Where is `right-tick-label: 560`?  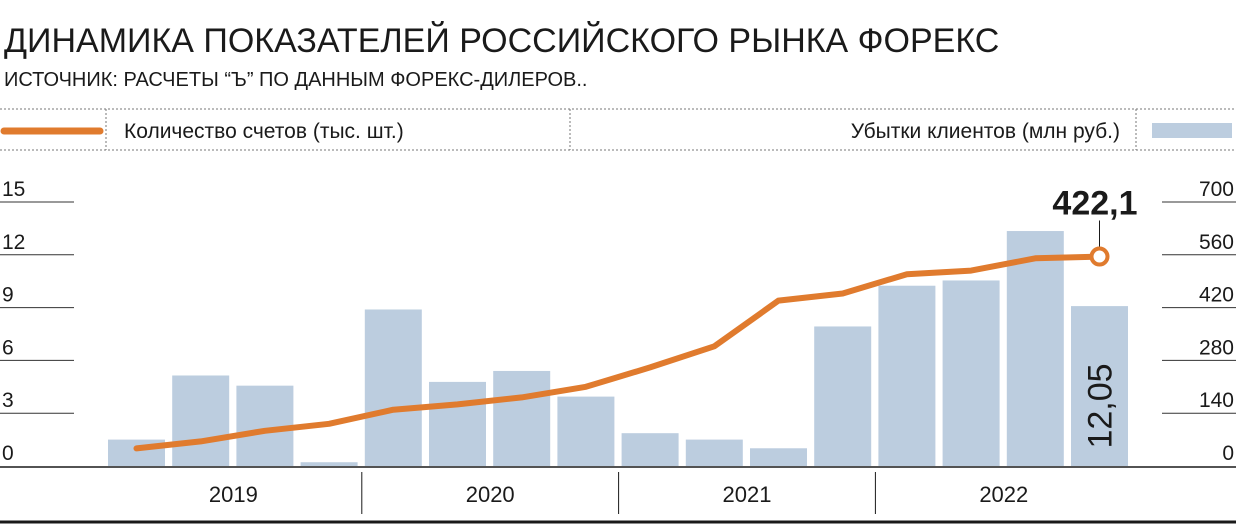
right-tick-label: 560 is located at coordinates (1216, 242).